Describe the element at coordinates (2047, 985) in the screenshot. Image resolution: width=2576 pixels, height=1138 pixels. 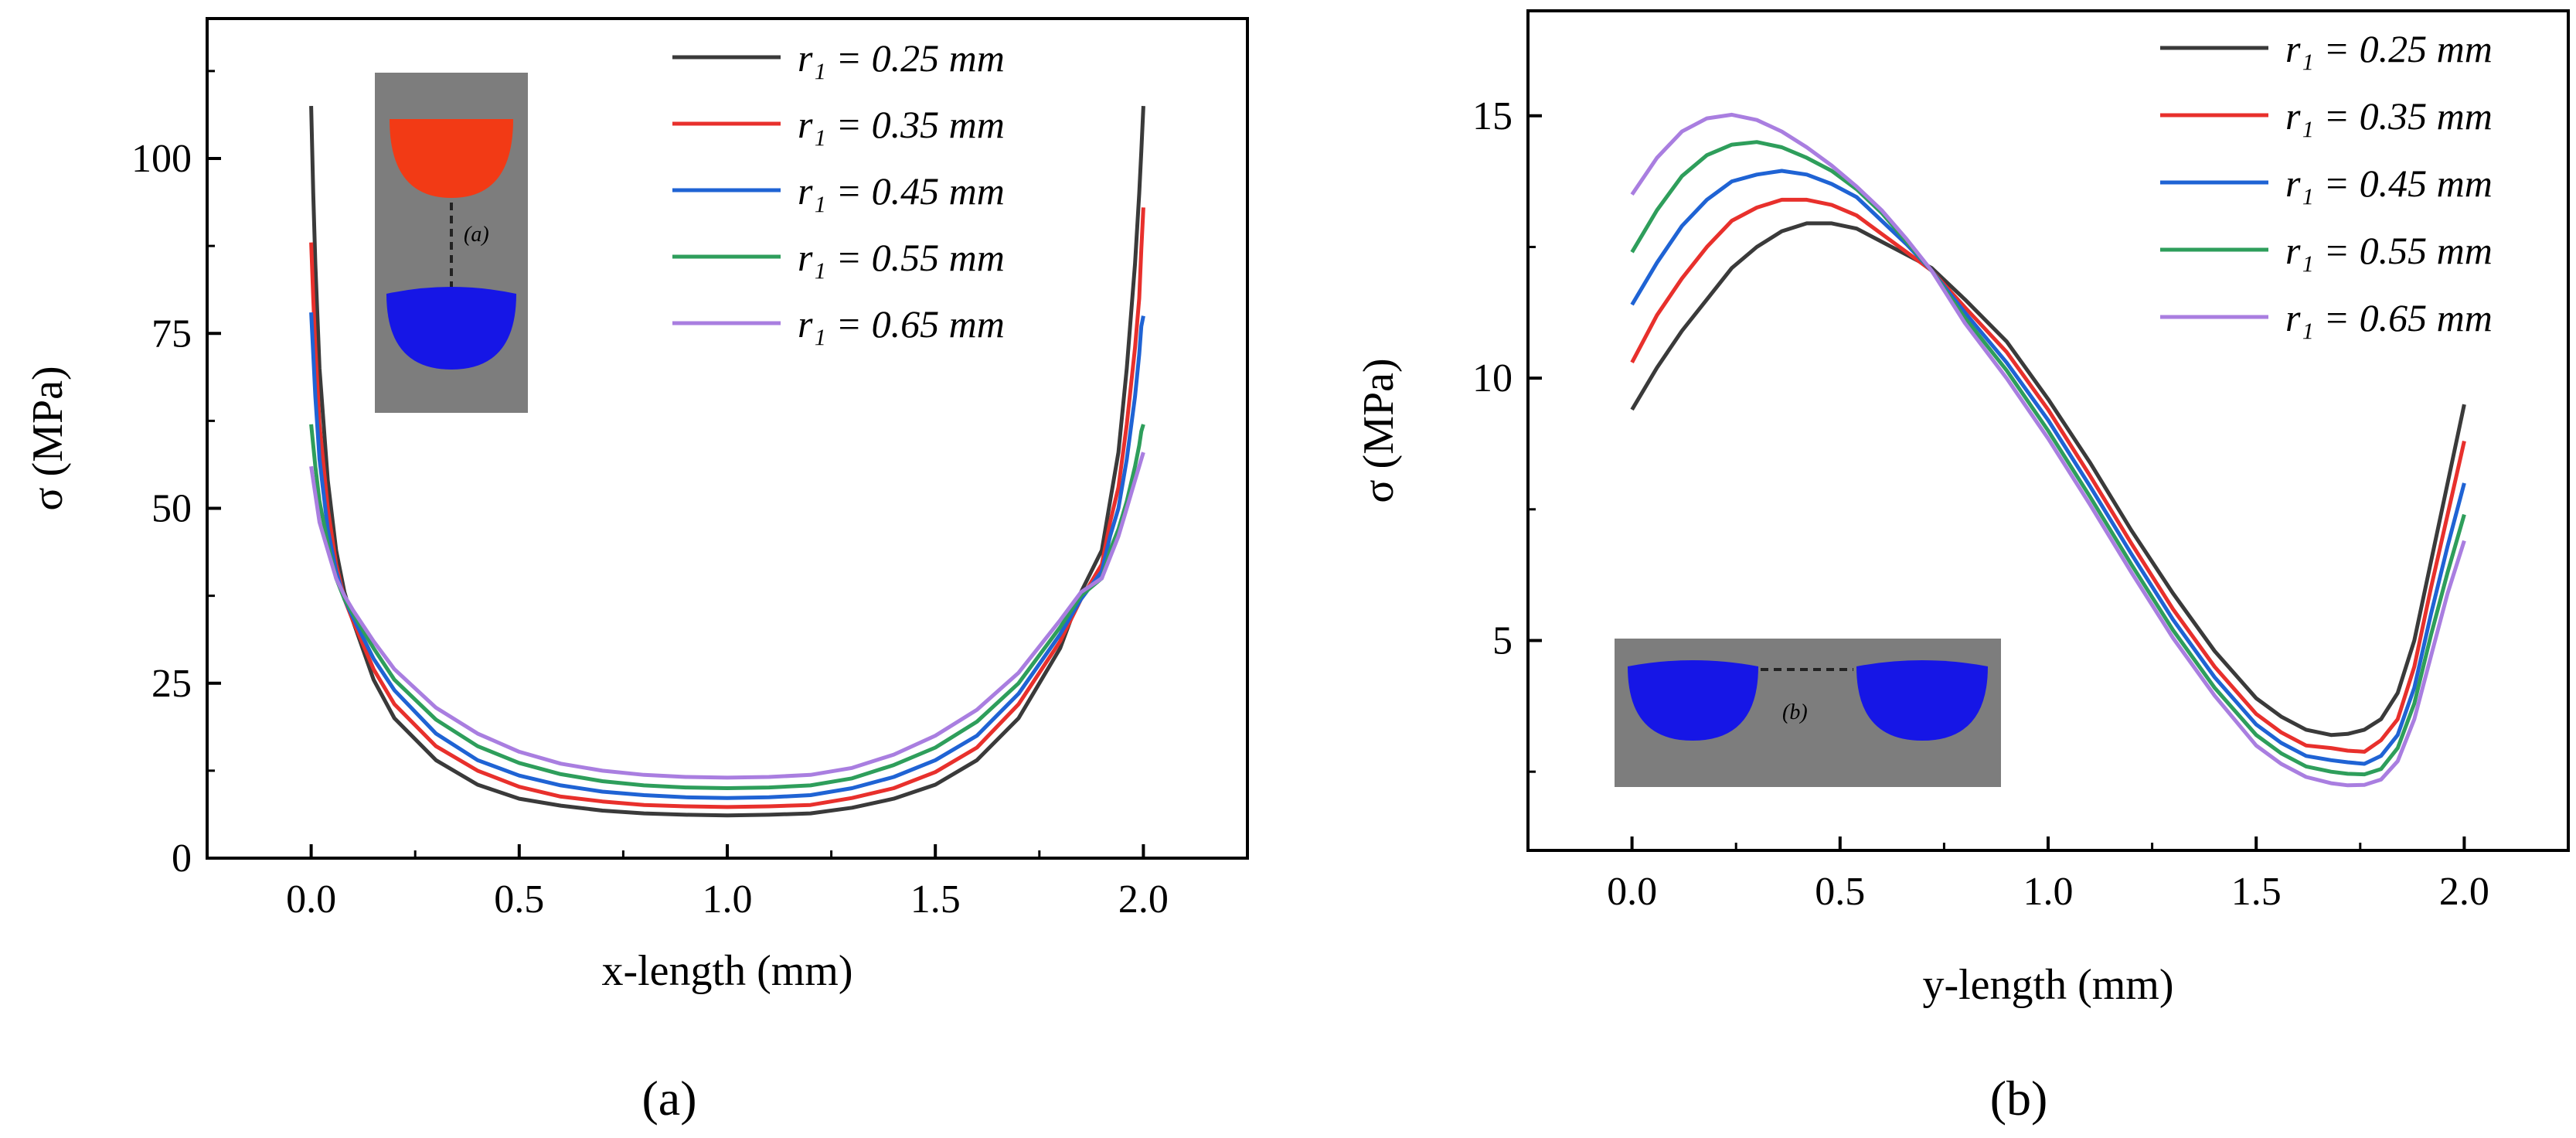
I see `x-axis-title-b: y-length (mm)` at that location.